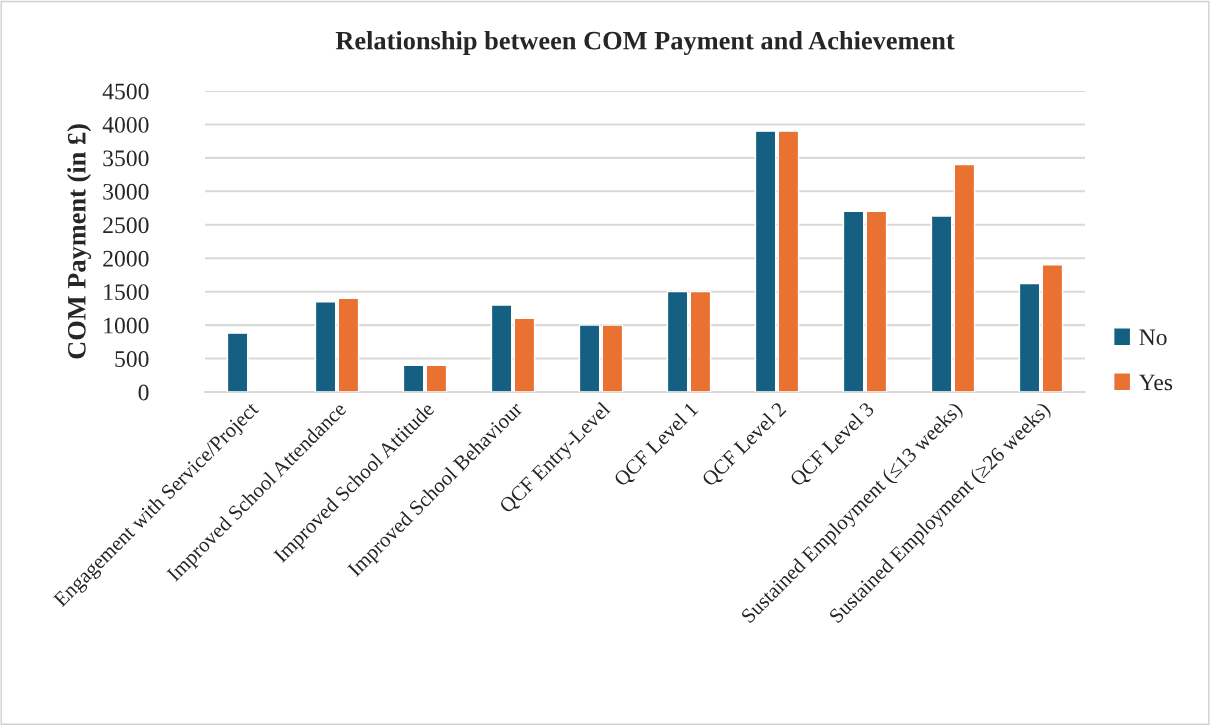 The image size is (1210, 725). I want to click on chart-title: Relationship between COM Payment and Achievement, so click(645, 43).